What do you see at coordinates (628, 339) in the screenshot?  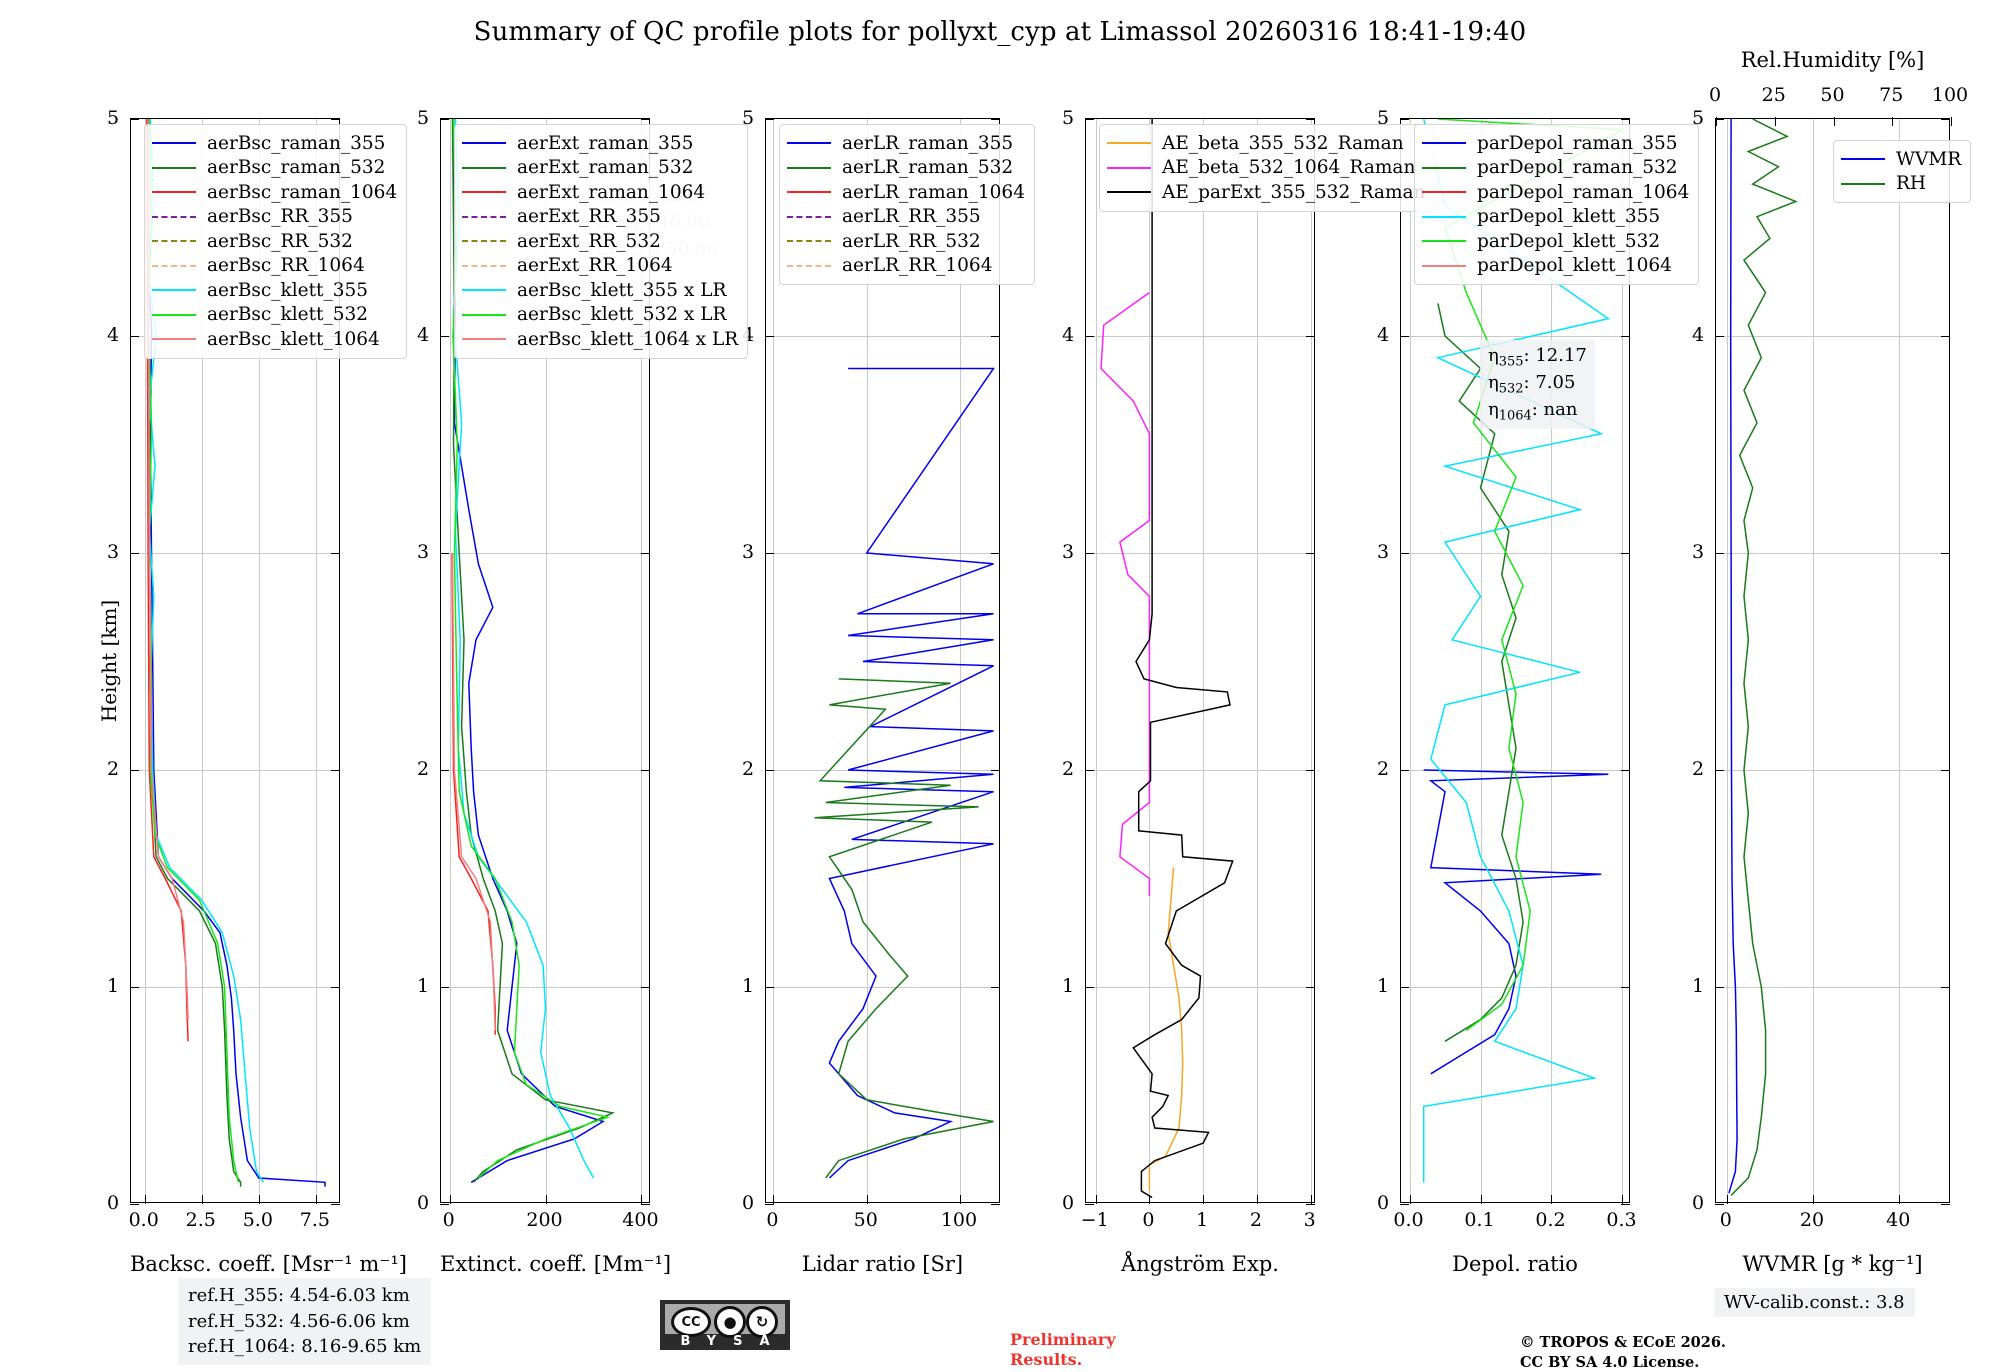 I see `legend-label: aerBsc_klett_1064 x LR` at bounding box center [628, 339].